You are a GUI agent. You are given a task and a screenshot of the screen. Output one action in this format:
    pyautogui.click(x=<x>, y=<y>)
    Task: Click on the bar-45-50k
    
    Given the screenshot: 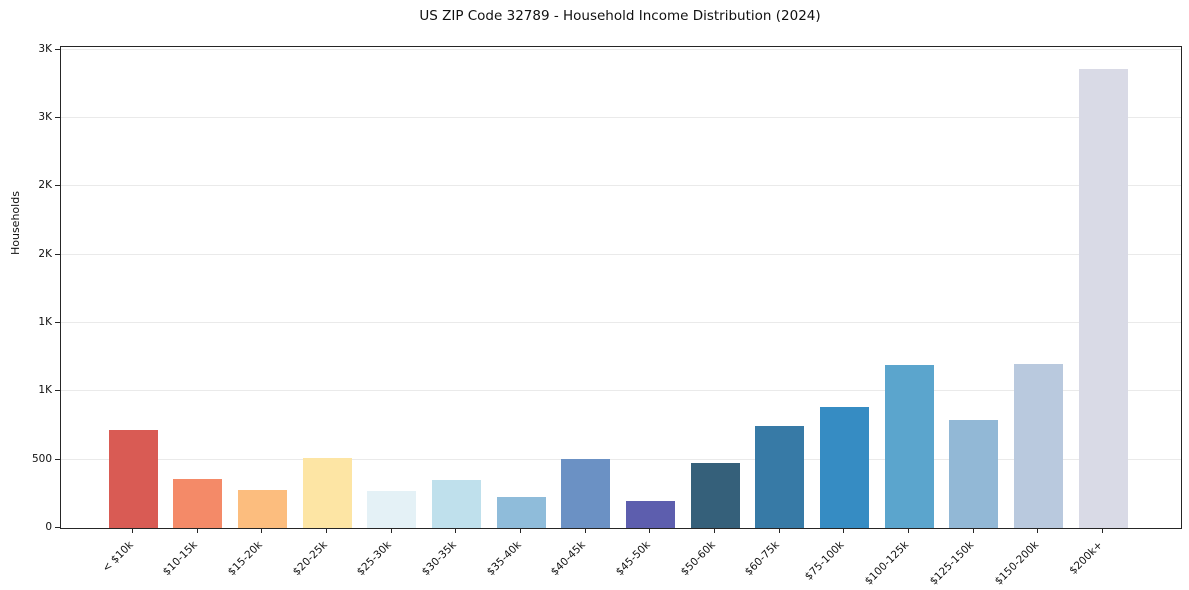 What is the action you would take?
    pyautogui.click(x=650, y=514)
    